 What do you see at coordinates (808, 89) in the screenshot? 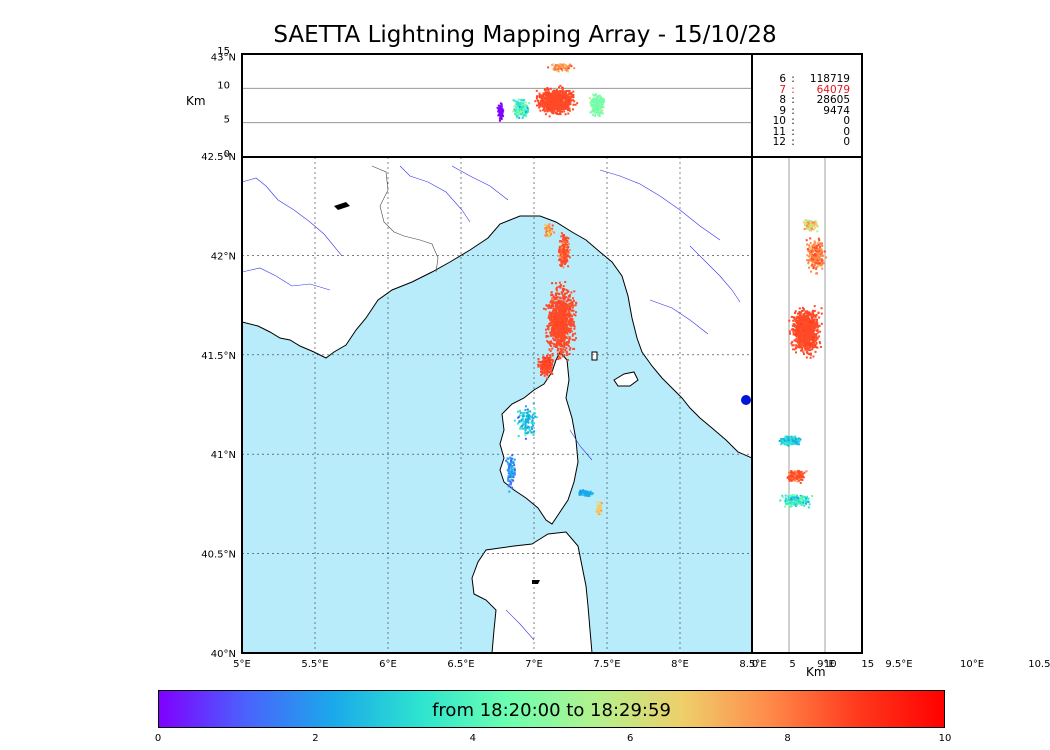
I see `station-stat-row: 7: 64079` at bounding box center [808, 89].